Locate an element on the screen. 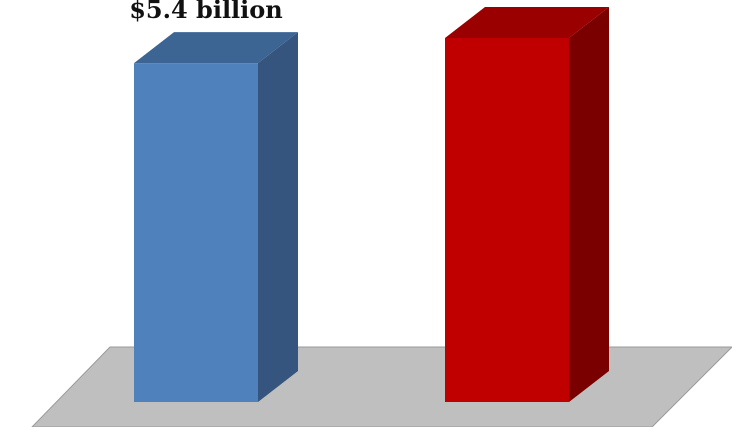 The height and width of the screenshot is (427, 732). data-label-group: $5.4 billion is located at coordinates (206, 12).